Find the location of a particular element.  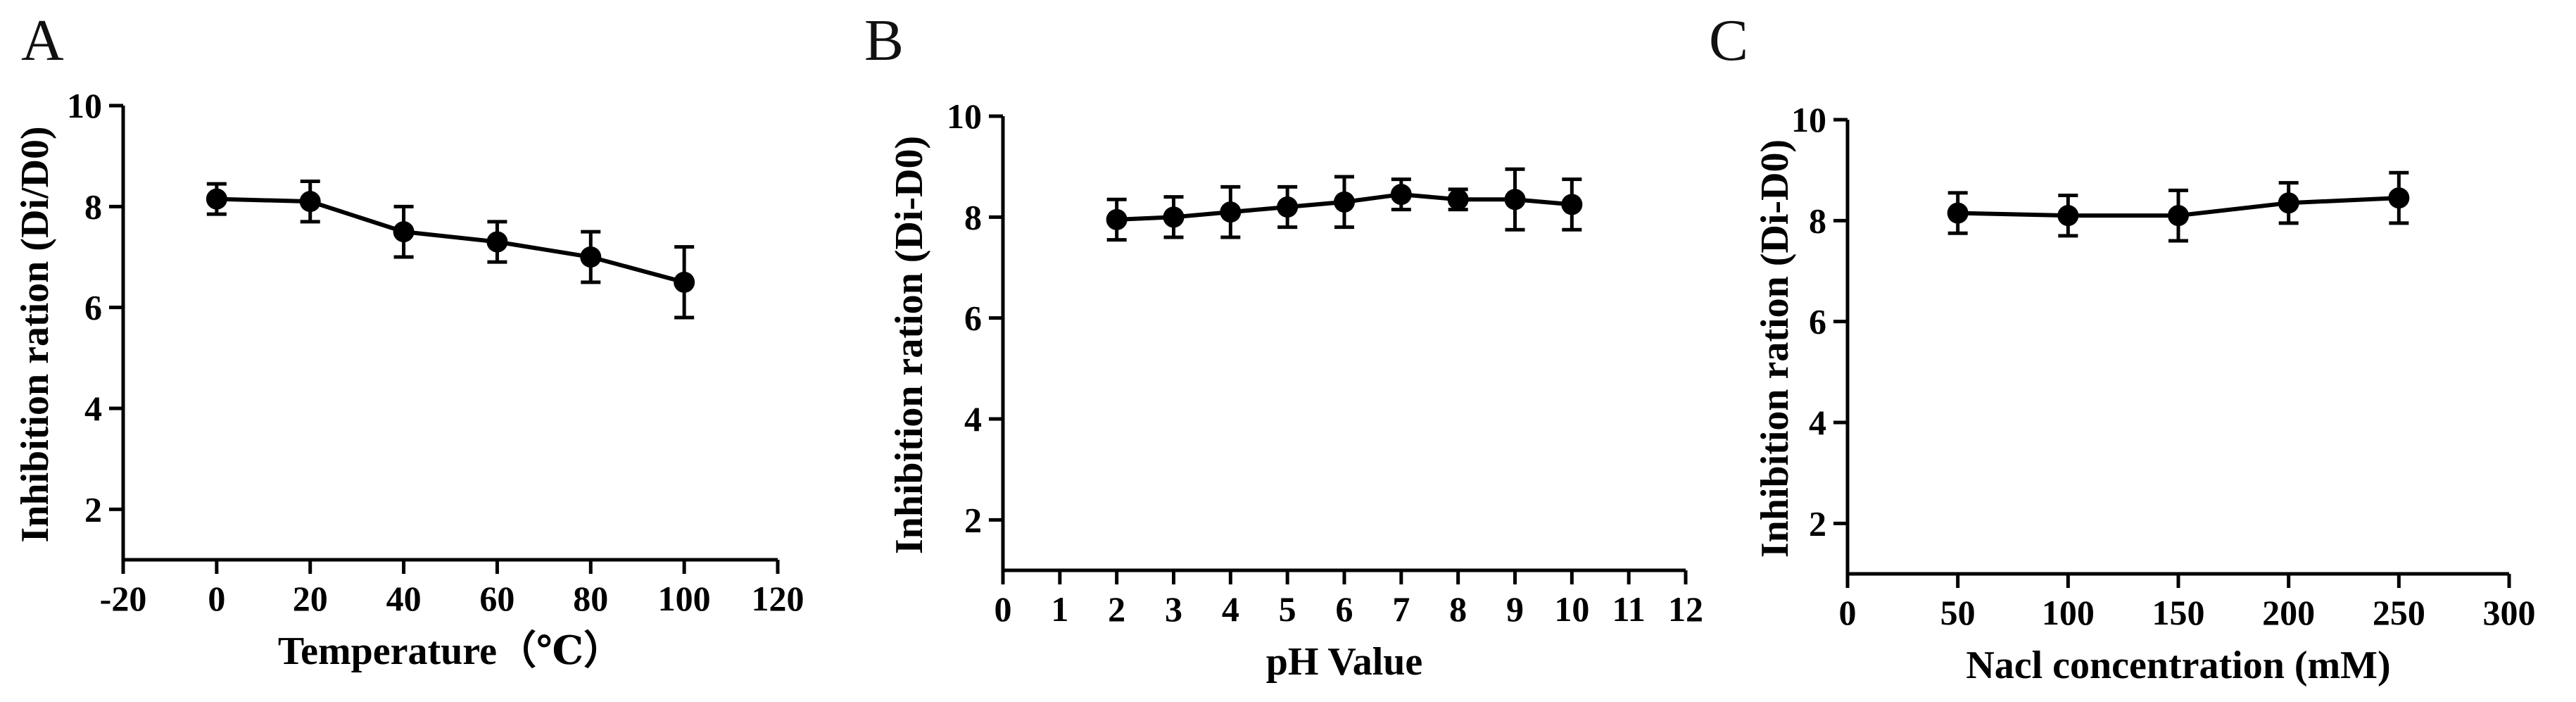

x-tick-label: 3 is located at coordinates (1173, 609).